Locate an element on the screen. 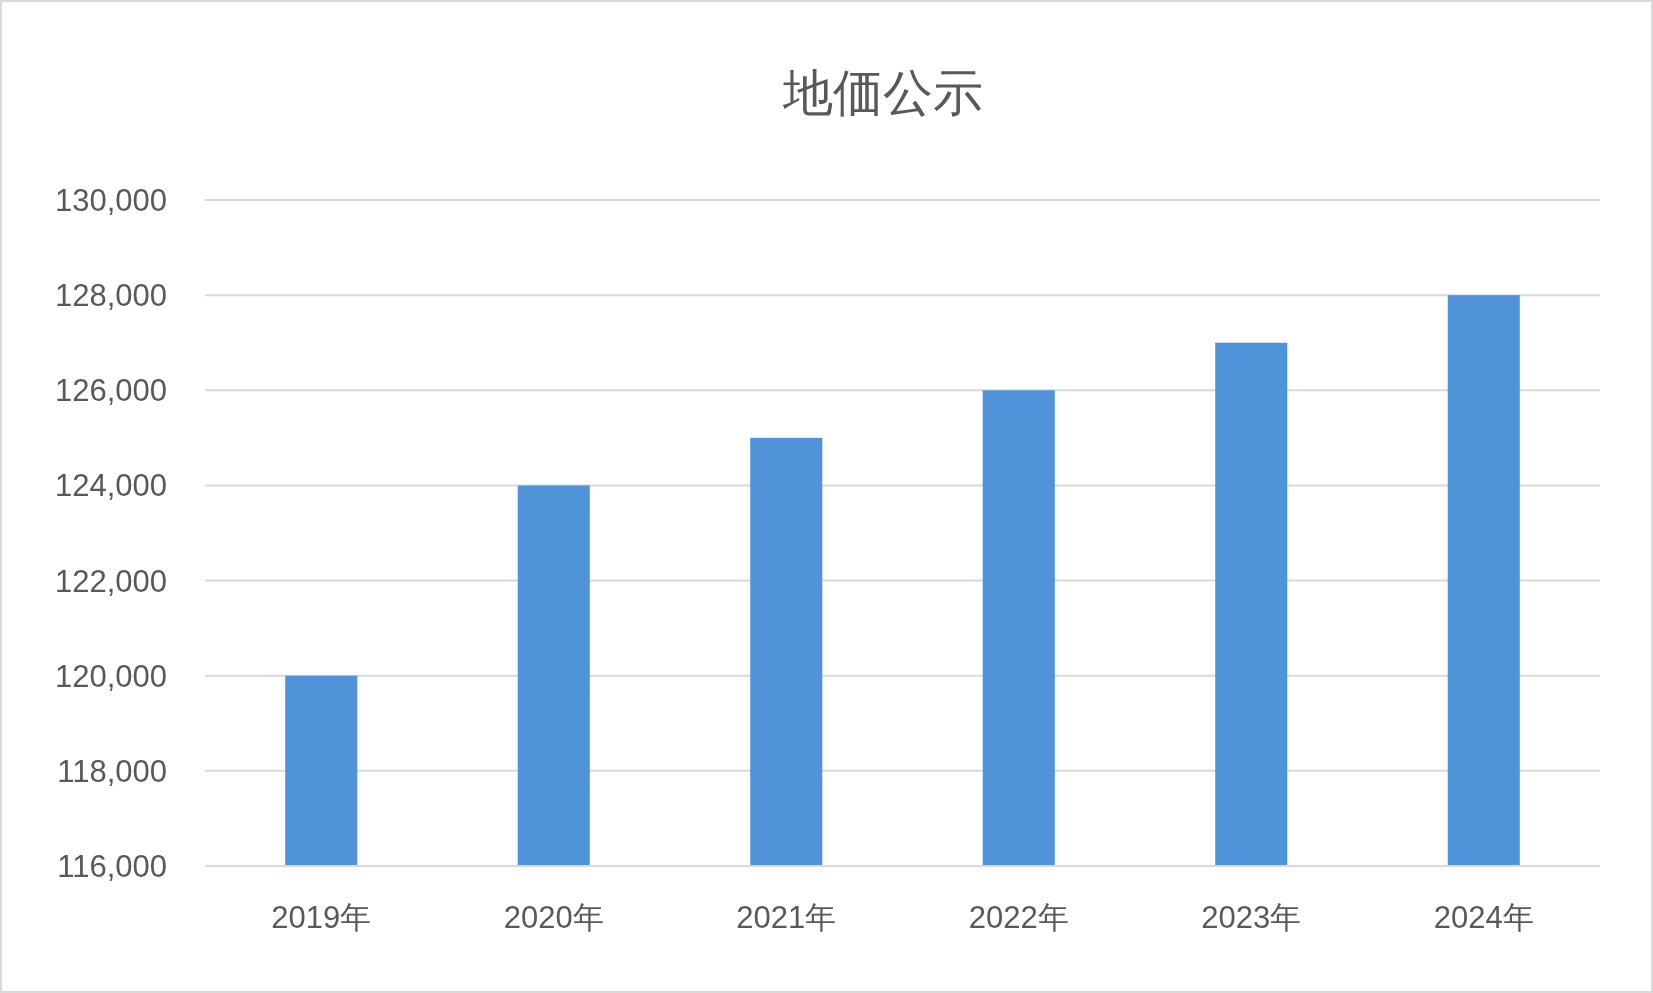  x-tick-label: 2022年 is located at coordinates (1018, 917).